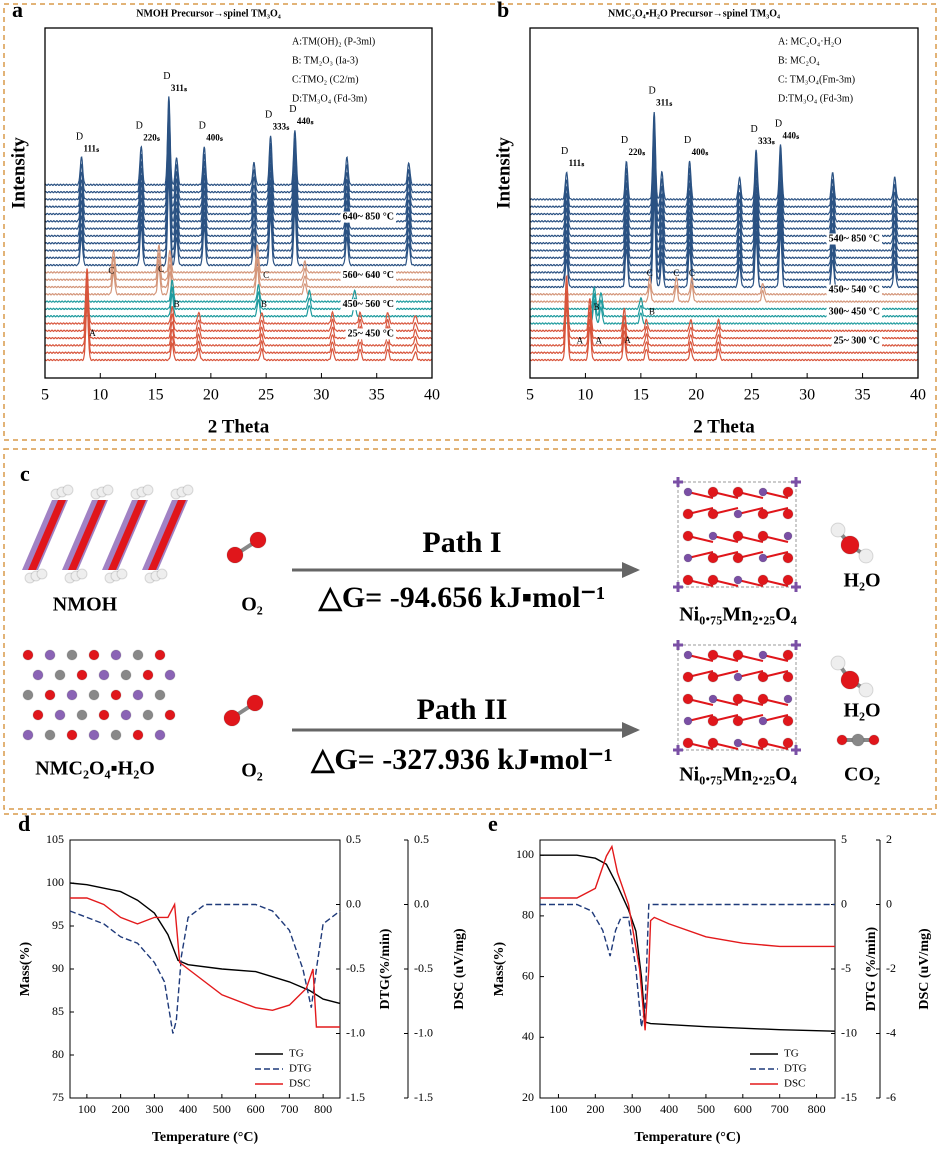 The width and height of the screenshot is (940, 1169). I want to click on panel-label: b, so click(503, 11).